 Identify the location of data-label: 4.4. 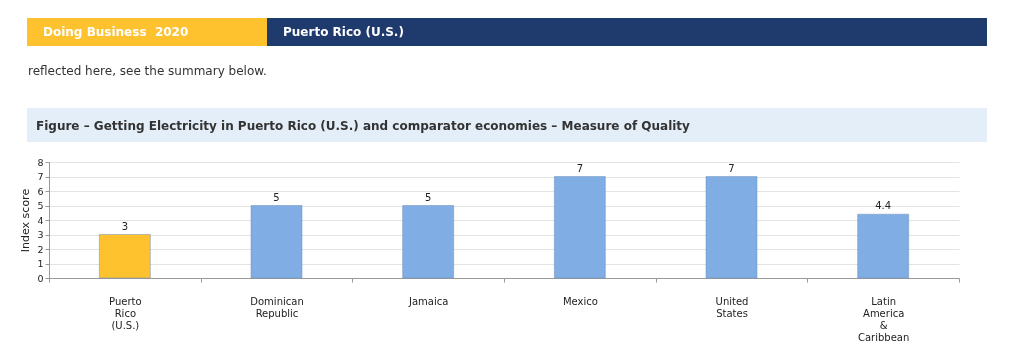
(883, 206).